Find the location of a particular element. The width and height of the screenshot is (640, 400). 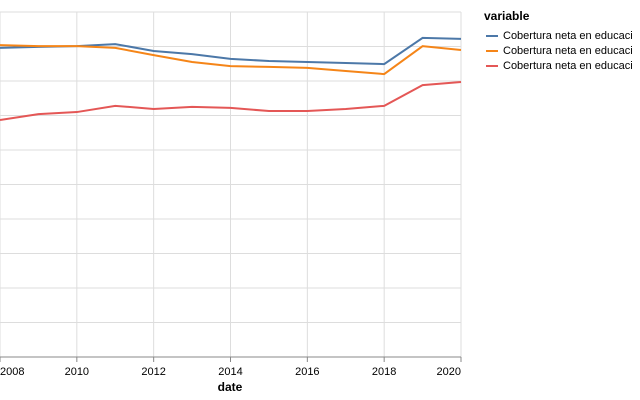

legend-title: variable is located at coordinates (507, 16).